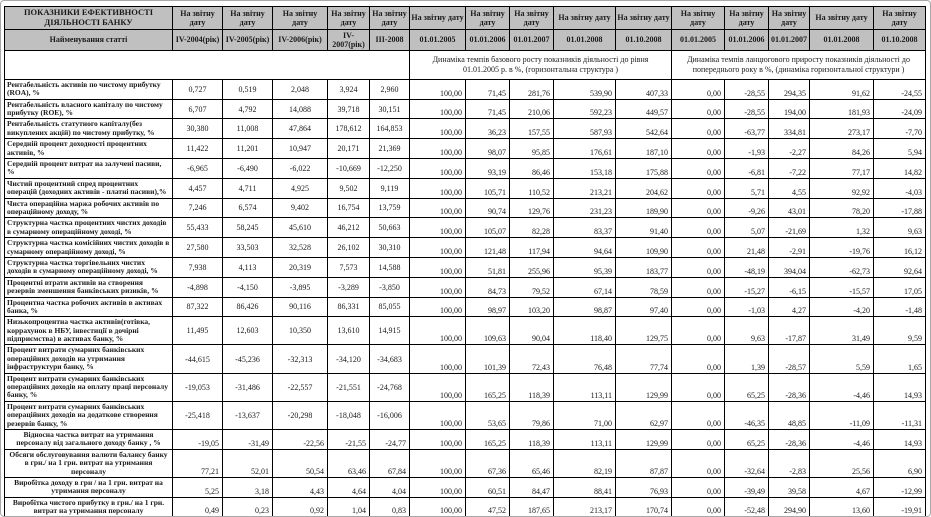 The height and width of the screenshot is (517, 931). Describe the element at coordinates (531, 168) in the screenshot. I see `base-growth-cell: 86,46` at that location.